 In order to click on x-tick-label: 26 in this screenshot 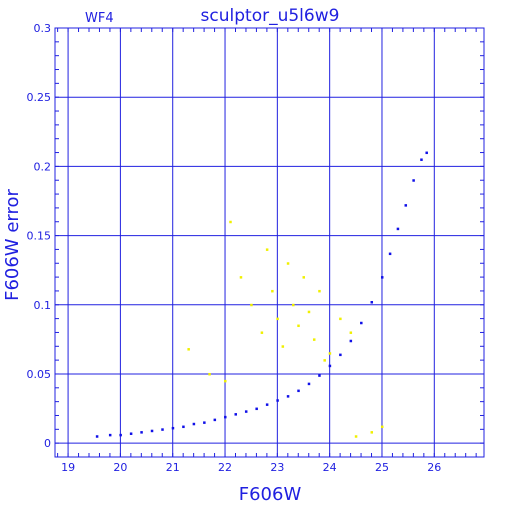, I will do `click(434, 467)`.